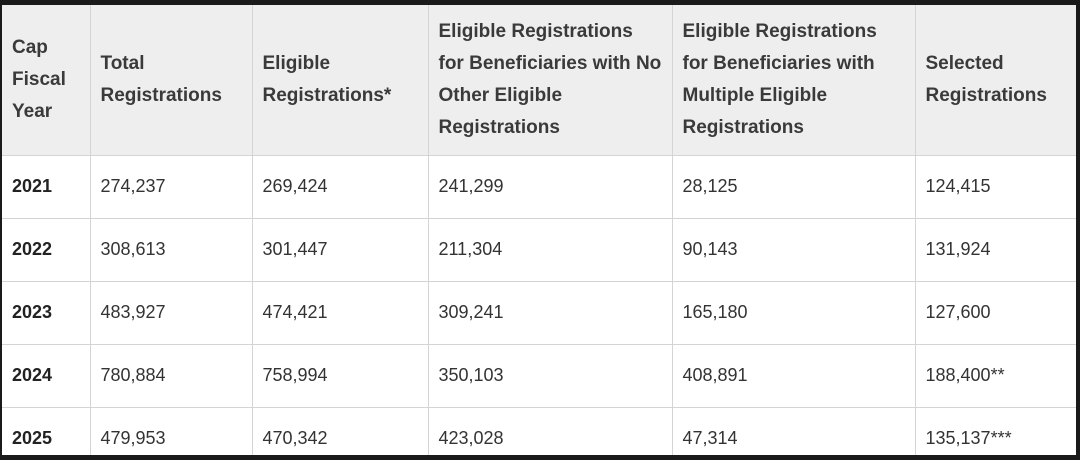  I want to click on cell-eligible-multiple: 90,143, so click(793, 249).